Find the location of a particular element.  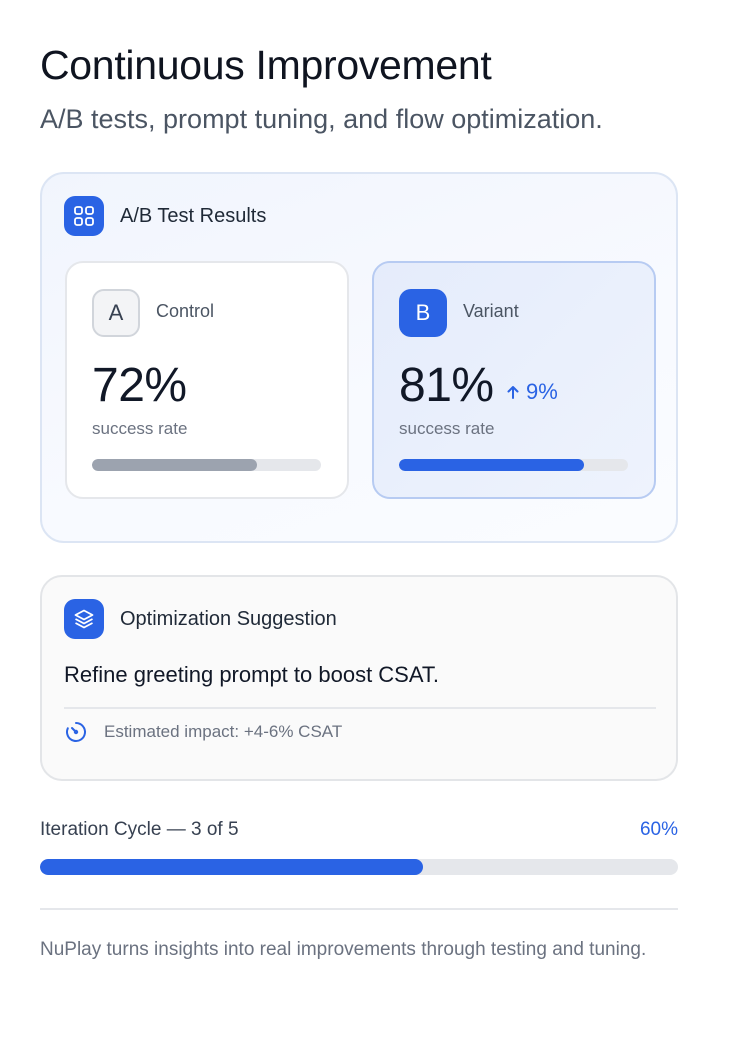

suggestion-header: Optimization Suggestion is located at coordinates (200, 619).